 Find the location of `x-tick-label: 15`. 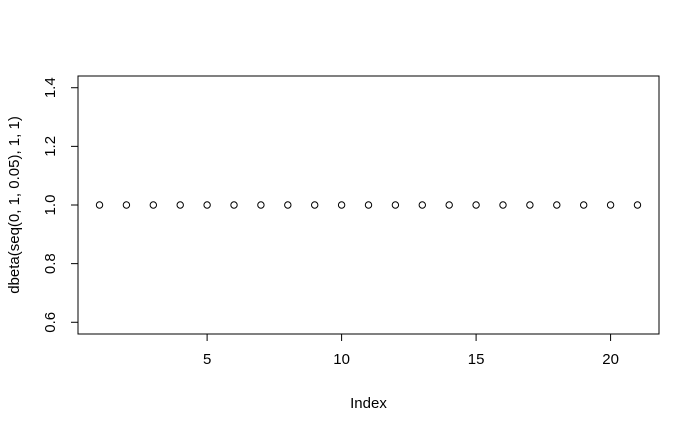

x-tick-label: 15 is located at coordinates (476, 359).